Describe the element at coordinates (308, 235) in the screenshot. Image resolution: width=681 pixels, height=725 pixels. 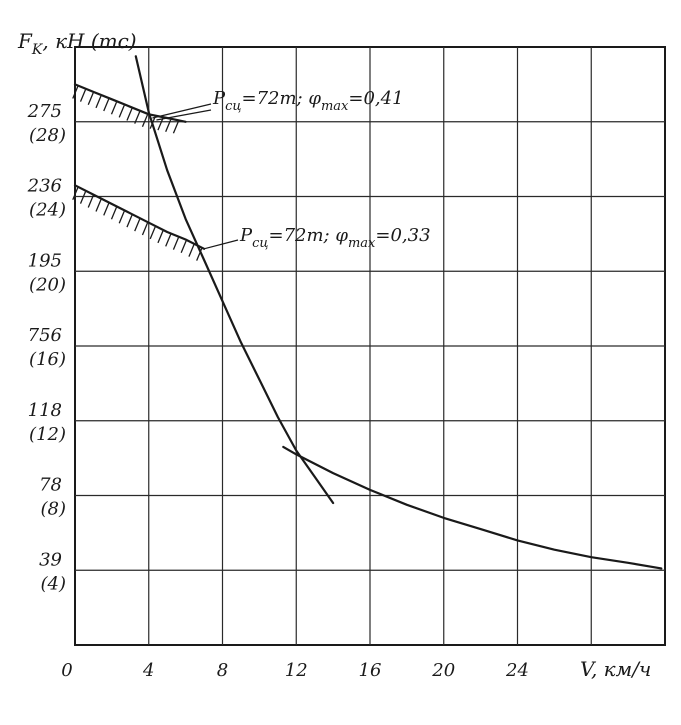
I see `annotation-2-mid: =72т; φ` at that location.